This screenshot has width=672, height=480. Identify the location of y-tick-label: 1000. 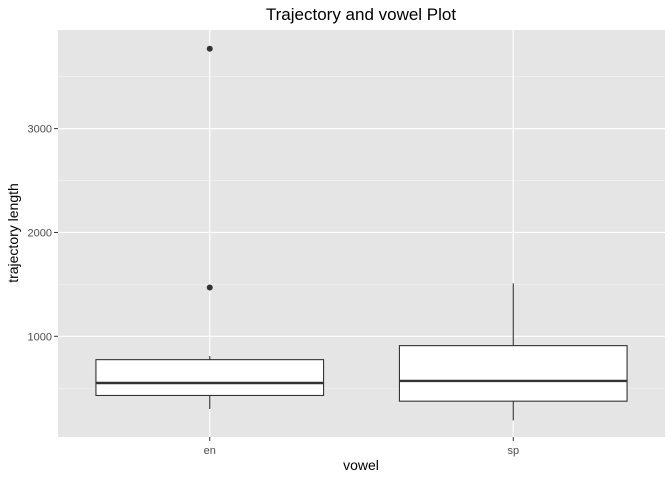
(40, 337).